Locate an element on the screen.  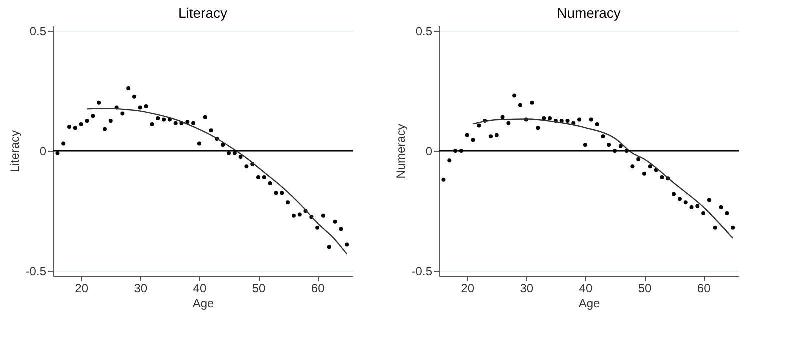
chart-title: Literacy is located at coordinates (203, 12).